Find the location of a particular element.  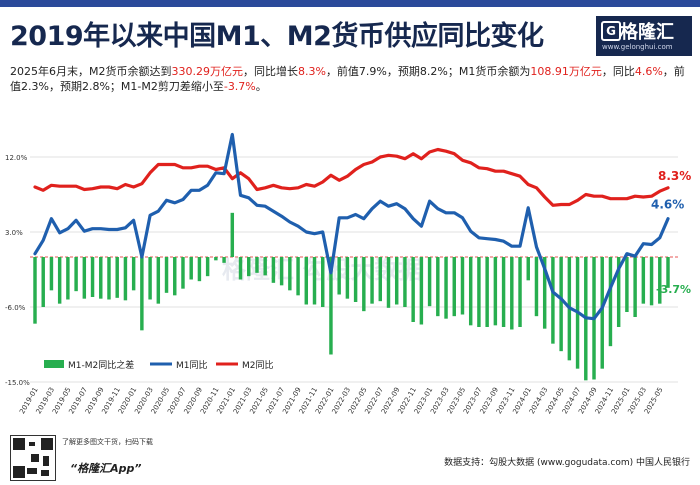

logo-url: www.gelonghui.com is located at coordinates (637, 47).